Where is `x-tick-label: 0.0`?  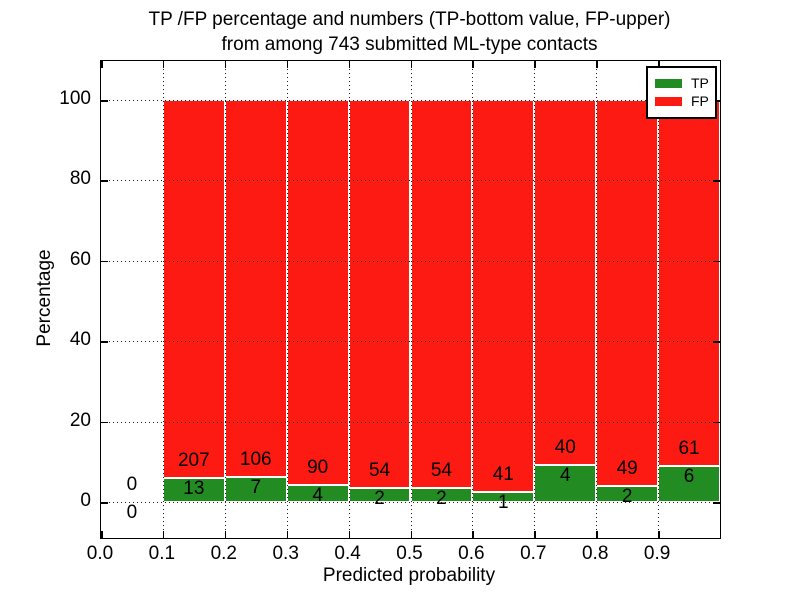
x-tick-label: 0.0 is located at coordinates (100, 553).